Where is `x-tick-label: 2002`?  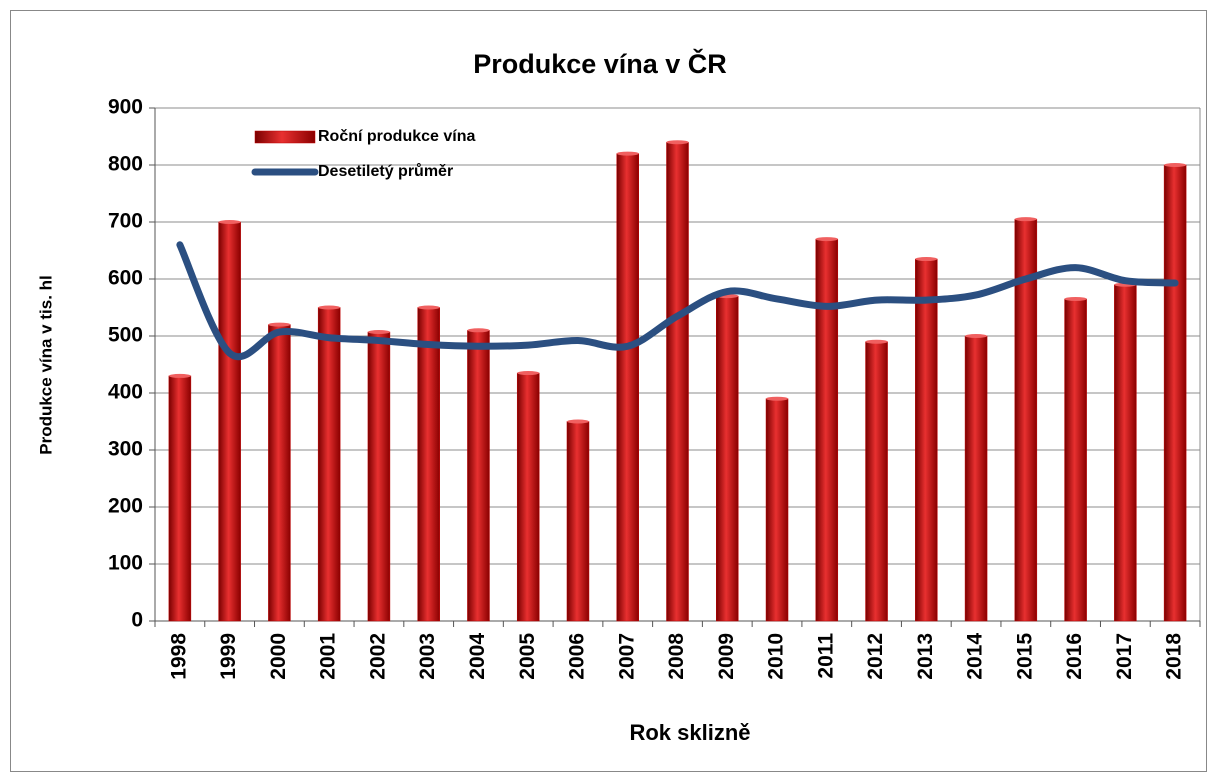
x-tick-label: 2002 is located at coordinates (377, 656).